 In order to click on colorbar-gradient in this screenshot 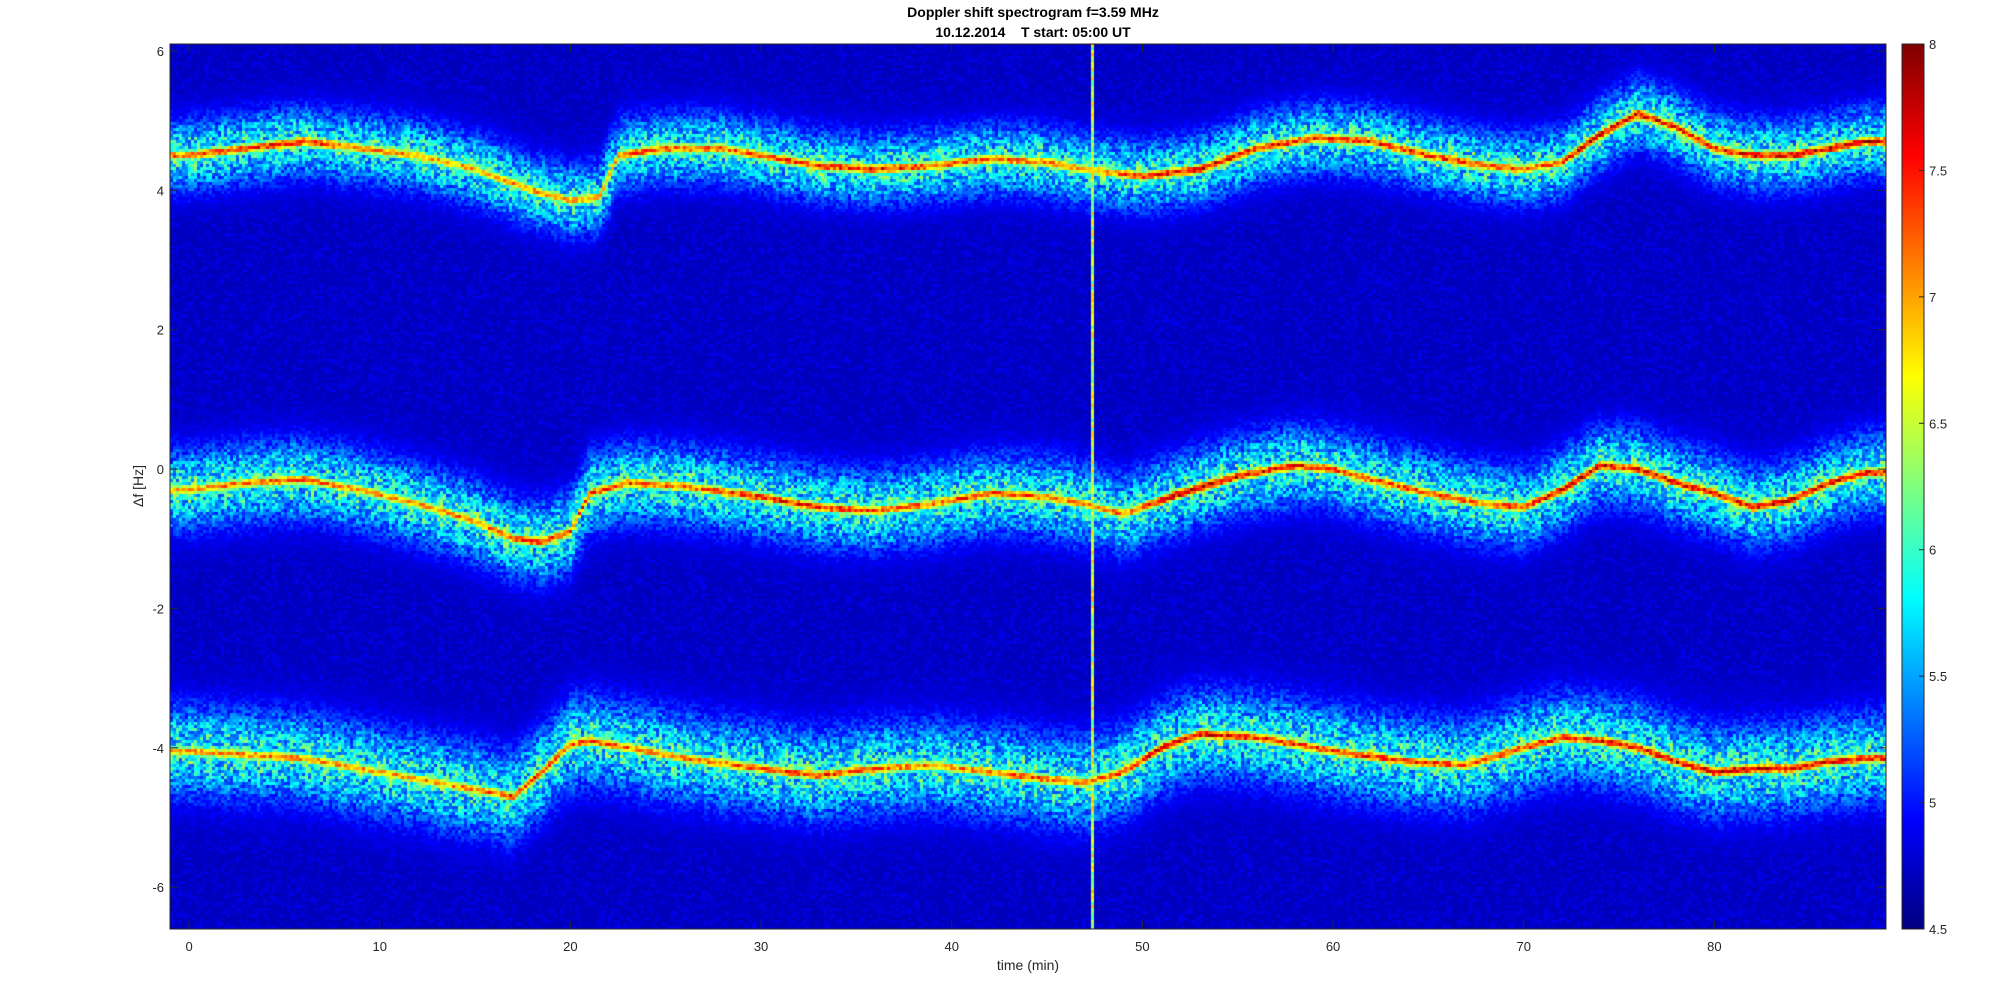, I will do `click(1913, 486)`.